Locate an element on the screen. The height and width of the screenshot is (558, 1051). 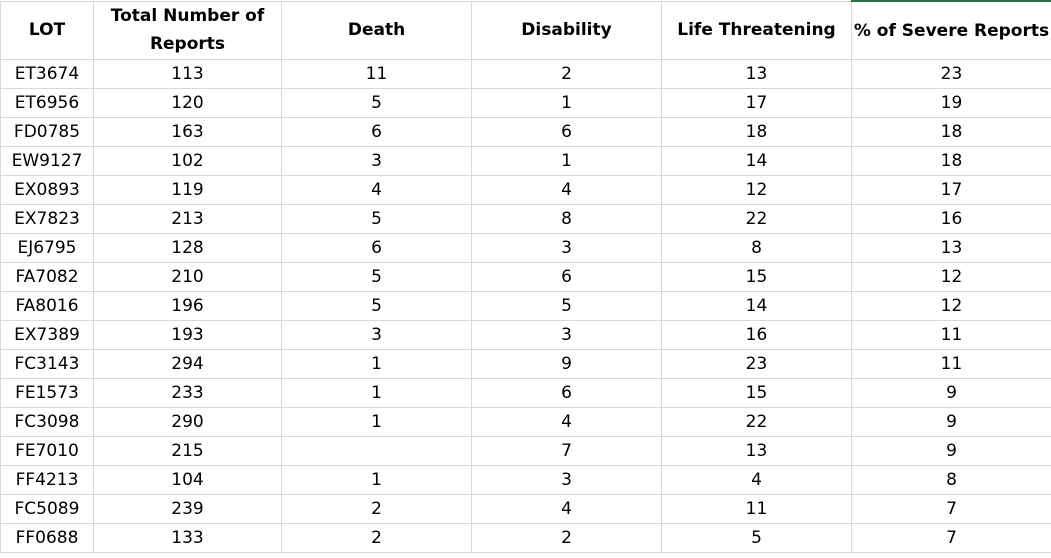
lot-cell: FC3143 is located at coordinates (47, 364).